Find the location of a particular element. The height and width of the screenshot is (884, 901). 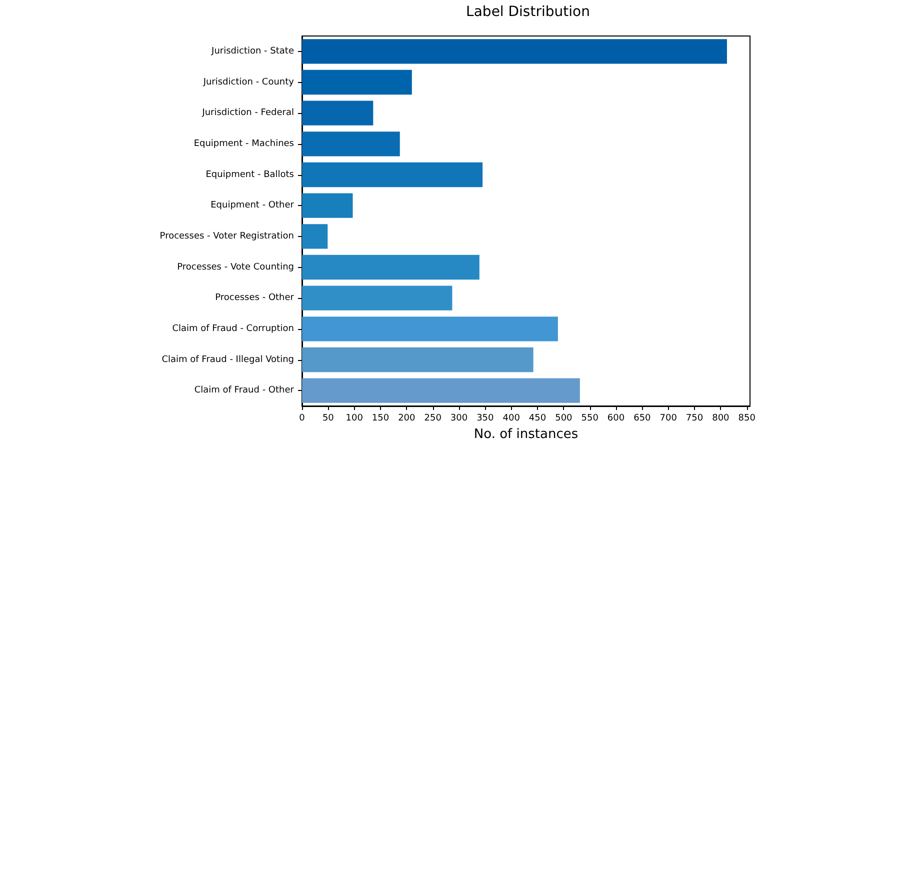

y-tick-label: Processes - Voter Registration is located at coordinates (227, 236).